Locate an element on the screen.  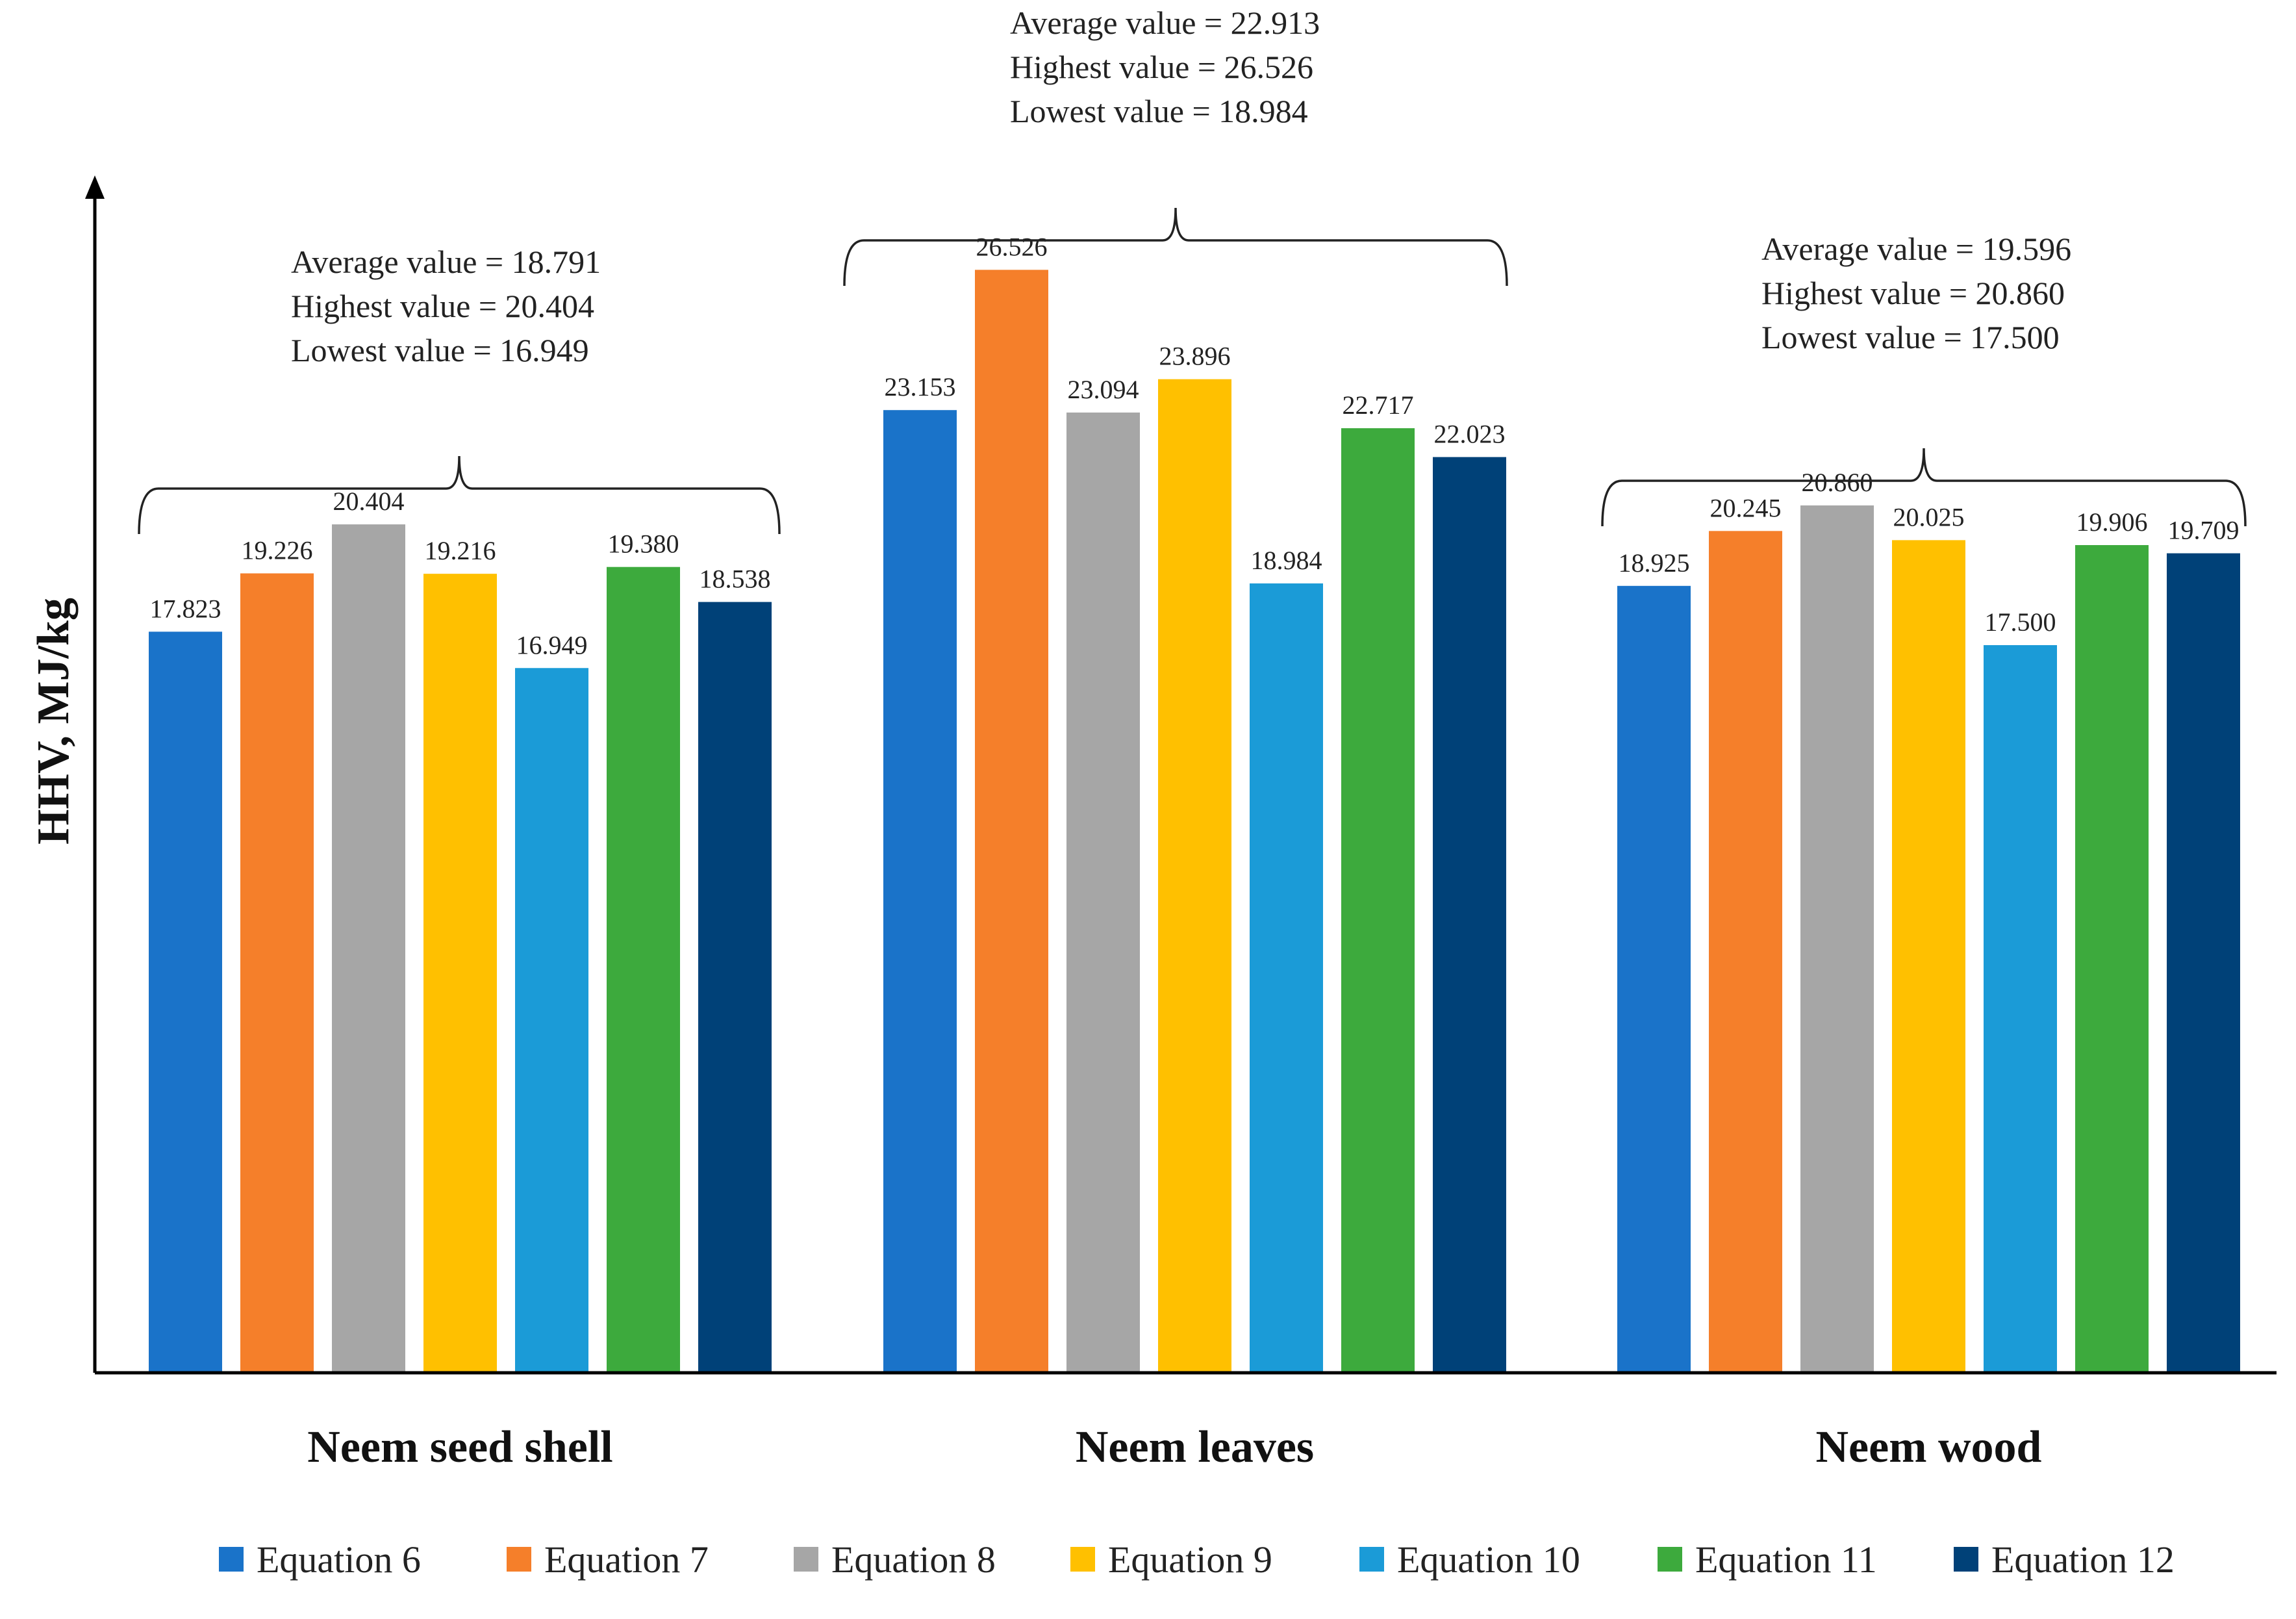
summary-annotation-line: Average value = 18.791 is located at coordinates (446, 262).